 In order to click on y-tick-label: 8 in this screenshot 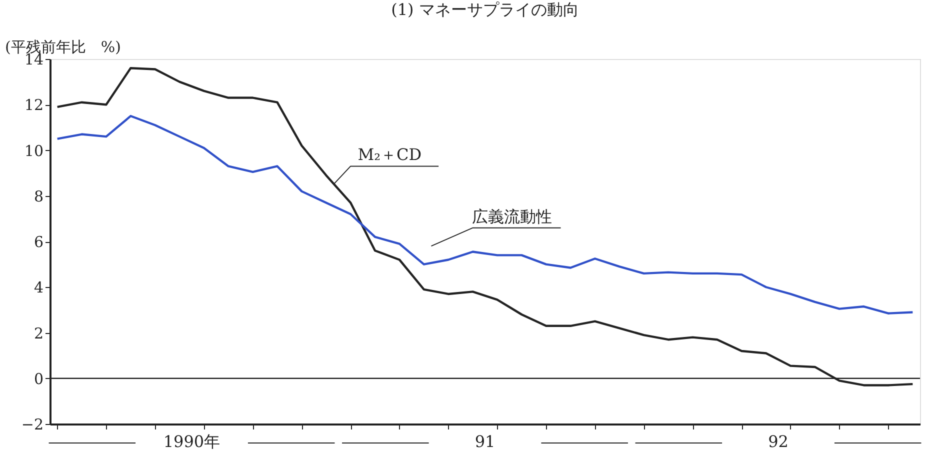, I will do `click(39, 196)`.